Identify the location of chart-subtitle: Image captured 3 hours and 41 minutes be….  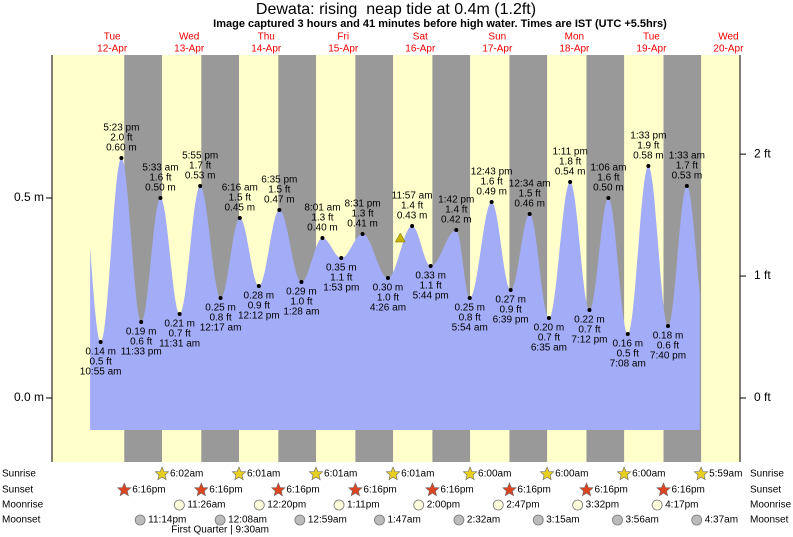
(440, 24).